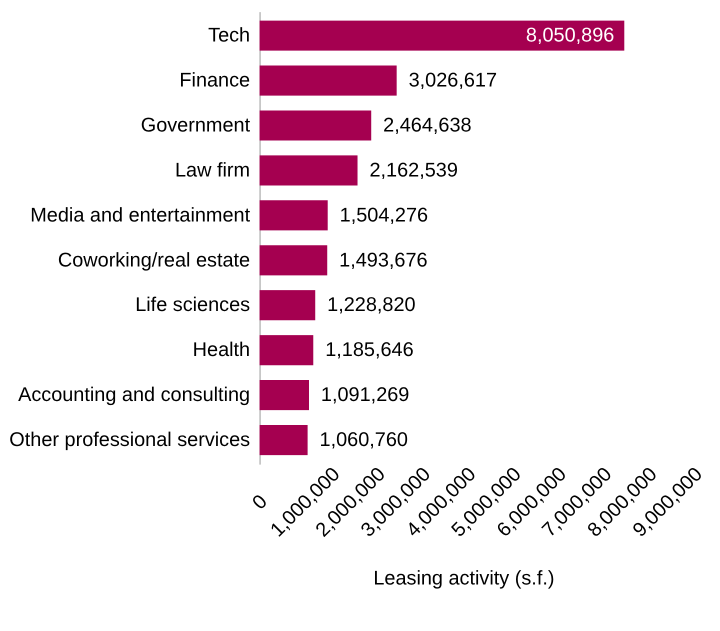 Image resolution: width=720 pixels, height=631 pixels. I want to click on data-label: 2,464,638, so click(427, 125).